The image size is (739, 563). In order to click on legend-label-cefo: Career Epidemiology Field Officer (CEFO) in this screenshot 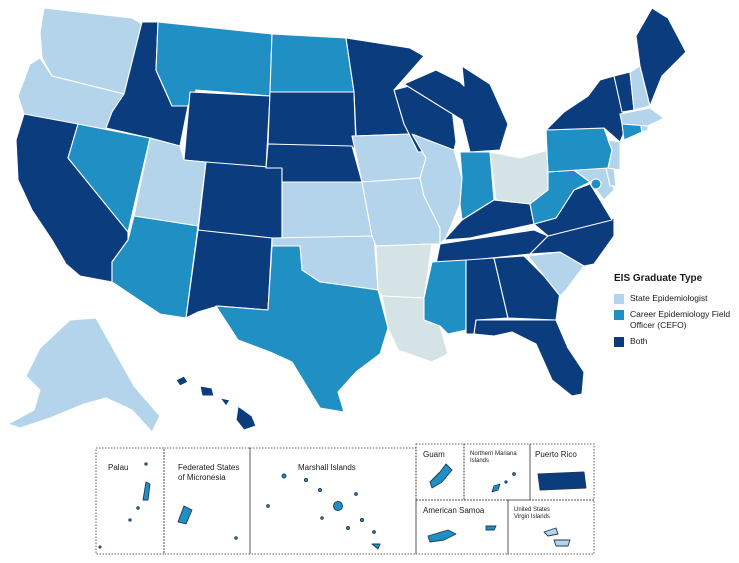, I will do `click(680, 319)`.